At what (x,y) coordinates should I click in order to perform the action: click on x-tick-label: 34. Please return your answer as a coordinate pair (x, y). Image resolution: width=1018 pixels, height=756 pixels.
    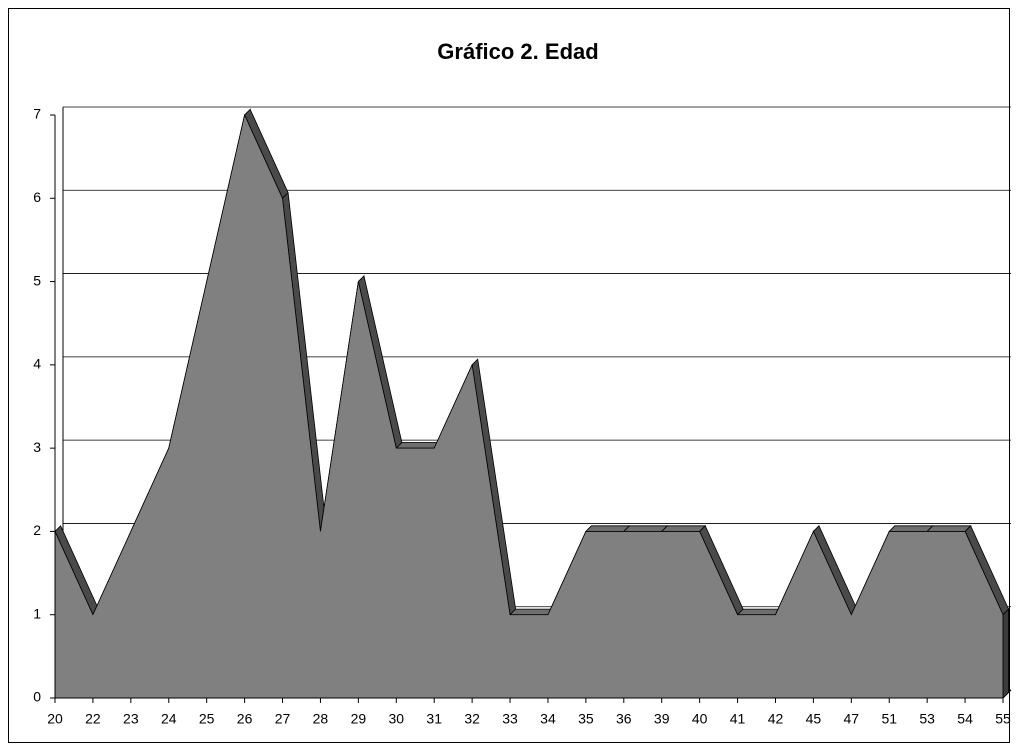
    Looking at the image, I should click on (548, 719).